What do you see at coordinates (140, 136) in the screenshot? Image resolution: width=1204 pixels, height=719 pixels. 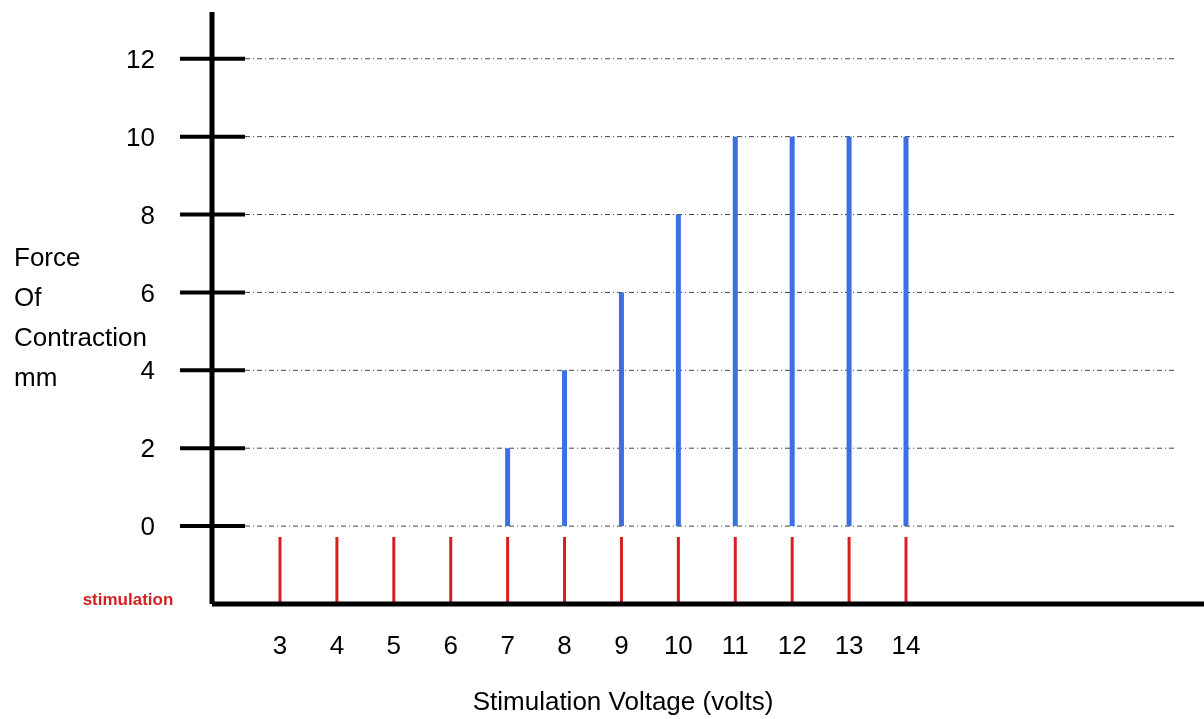 I see `y-tick-label: 10` at bounding box center [140, 136].